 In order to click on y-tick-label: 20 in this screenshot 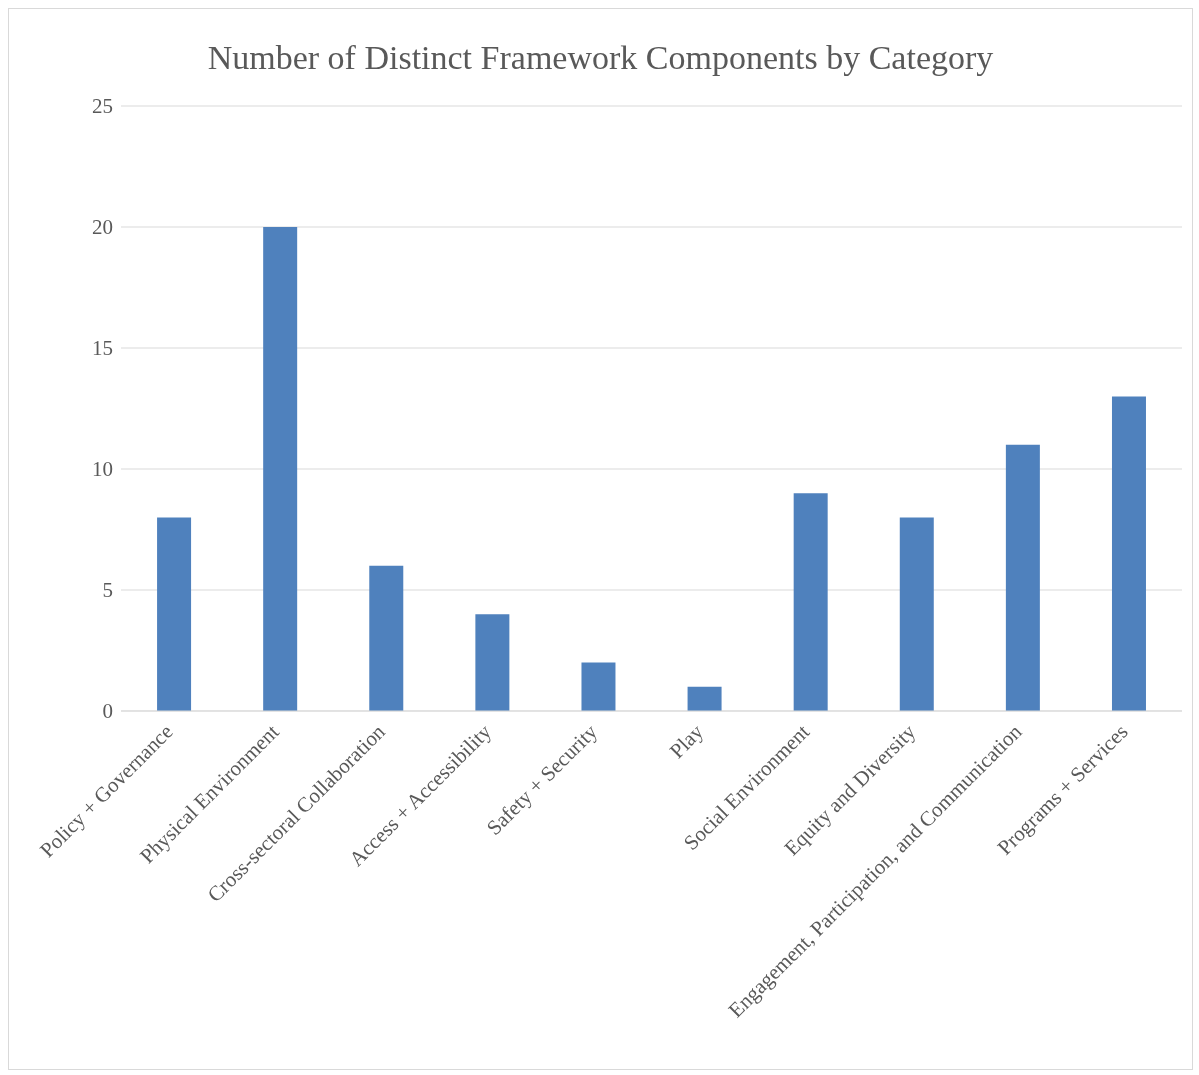, I will do `click(102, 227)`.